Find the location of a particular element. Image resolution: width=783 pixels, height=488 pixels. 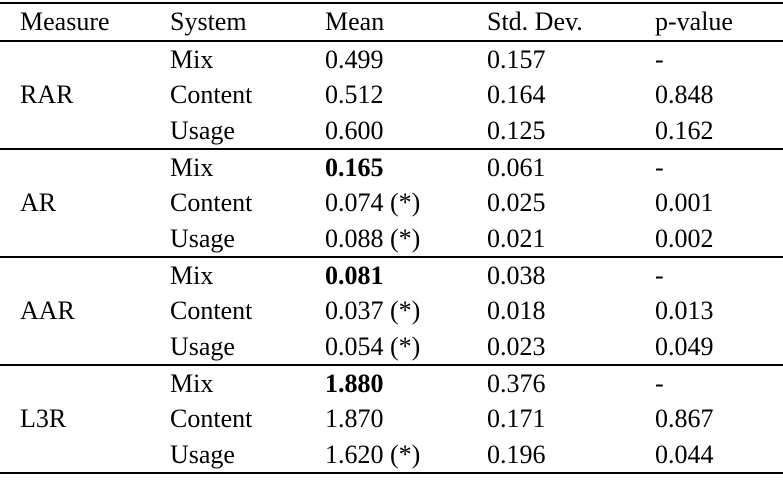

std-dev-cell: 0.025 is located at coordinates (516, 202).